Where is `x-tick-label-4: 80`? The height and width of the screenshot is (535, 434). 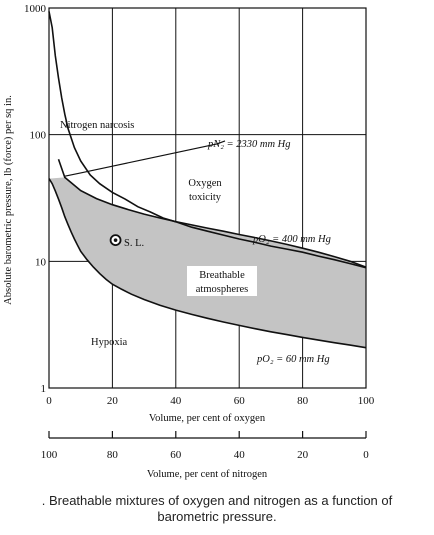 x-tick-label-4: 80 is located at coordinates (303, 401).